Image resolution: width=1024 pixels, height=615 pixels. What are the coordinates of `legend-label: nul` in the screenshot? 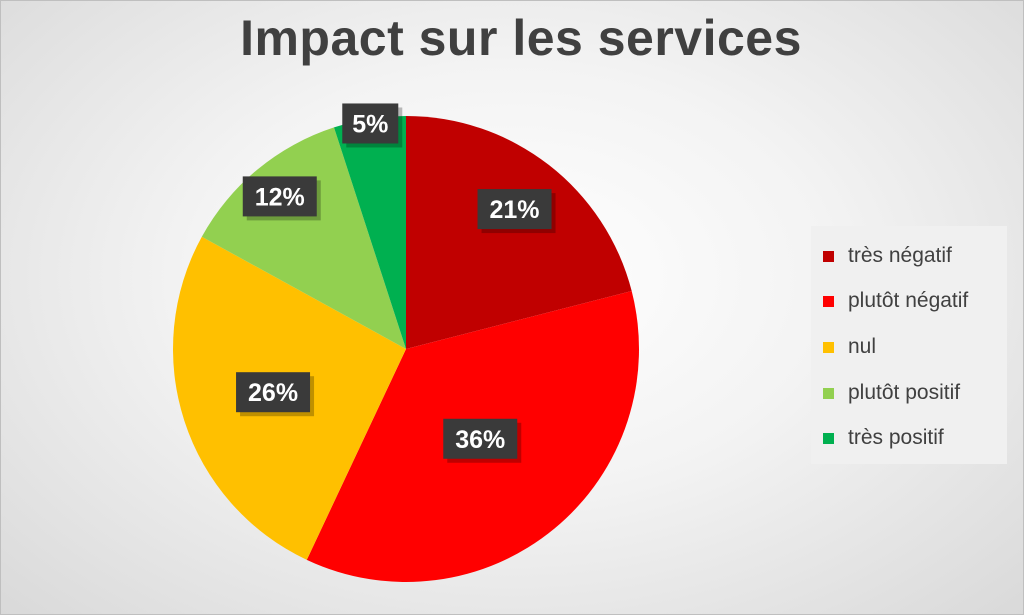 It's located at (862, 346).